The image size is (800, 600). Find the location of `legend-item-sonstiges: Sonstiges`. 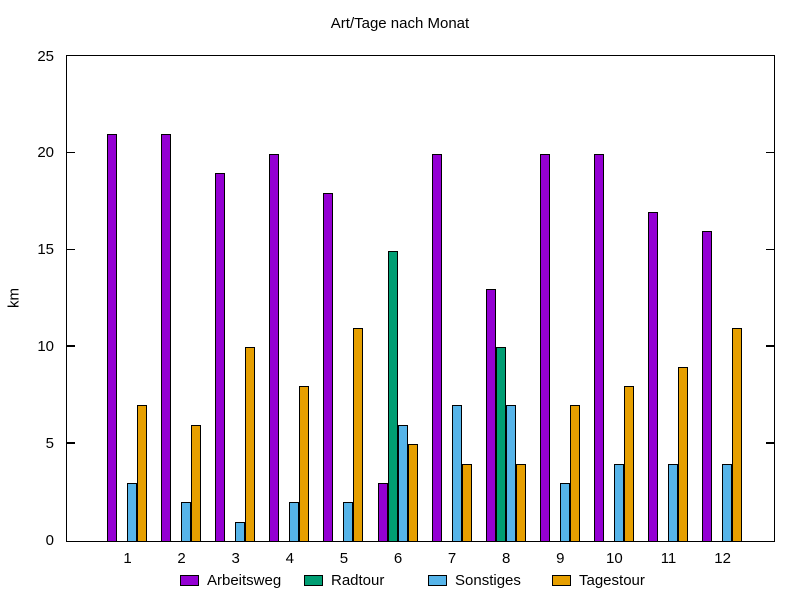

legend-item-sonstiges: Sonstiges is located at coordinates (490, 580).